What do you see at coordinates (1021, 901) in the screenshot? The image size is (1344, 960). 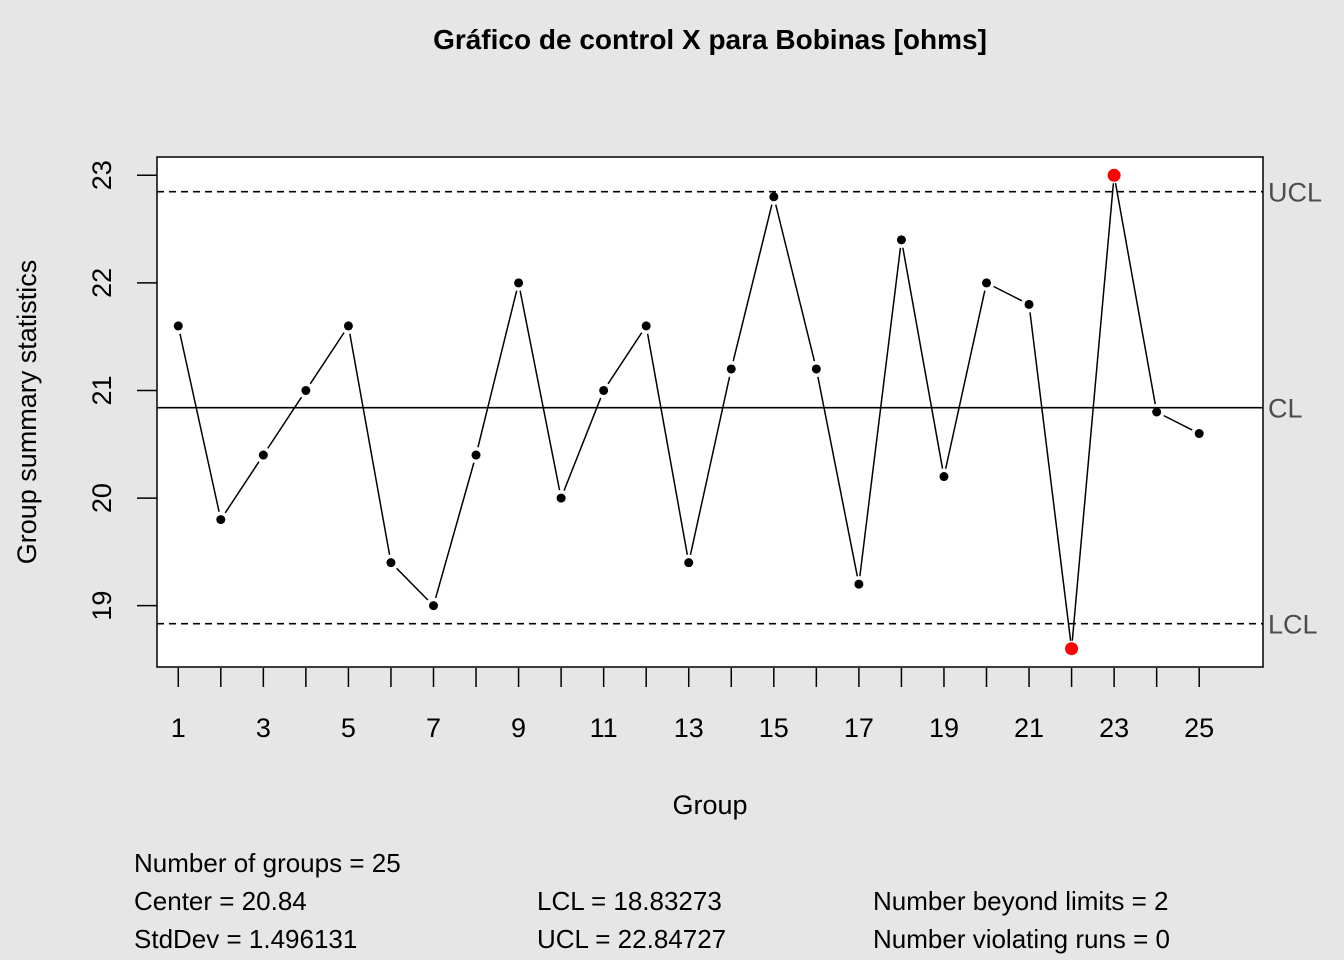 I see `stat-beyond-limits: Number beyond limits = 2` at bounding box center [1021, 901].